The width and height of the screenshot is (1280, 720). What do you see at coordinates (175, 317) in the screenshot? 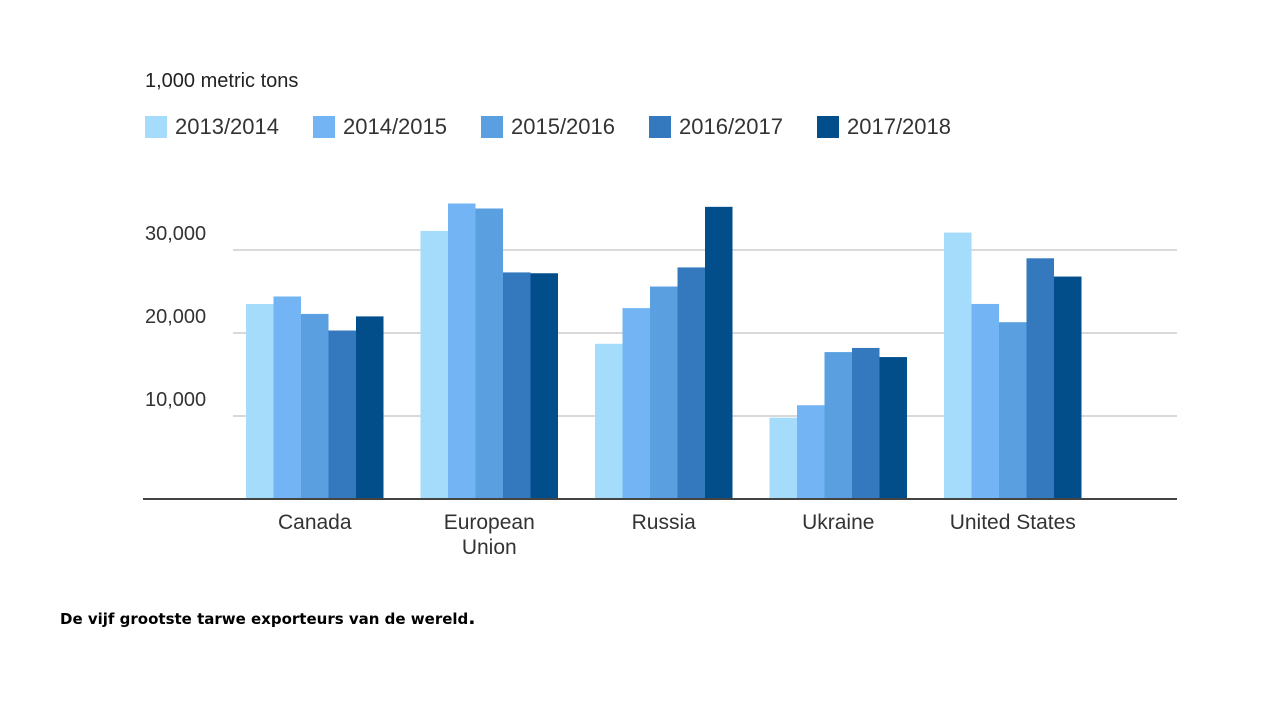
I see `y-tick-label: 20,000` at bounding box center [175, 317].